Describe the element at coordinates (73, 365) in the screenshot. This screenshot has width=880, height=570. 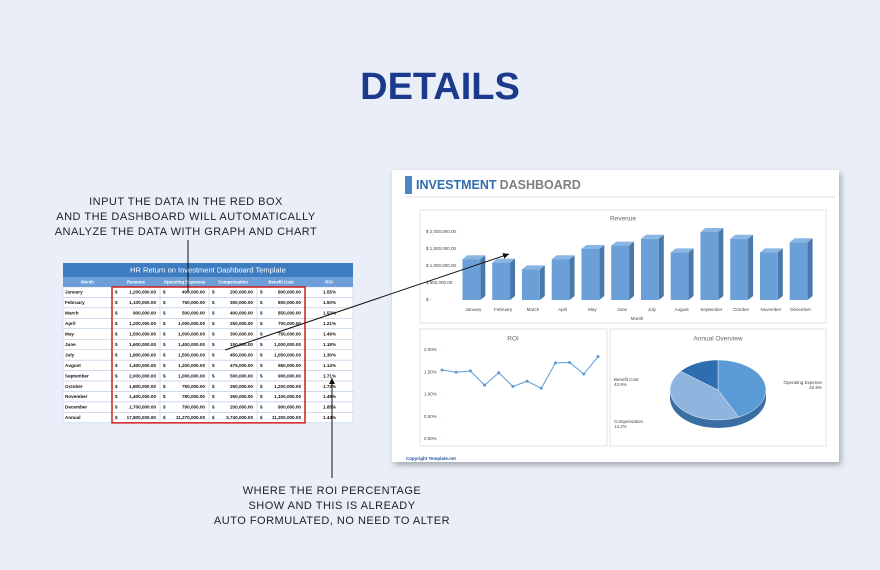
I see `month-cell: August` at that location.